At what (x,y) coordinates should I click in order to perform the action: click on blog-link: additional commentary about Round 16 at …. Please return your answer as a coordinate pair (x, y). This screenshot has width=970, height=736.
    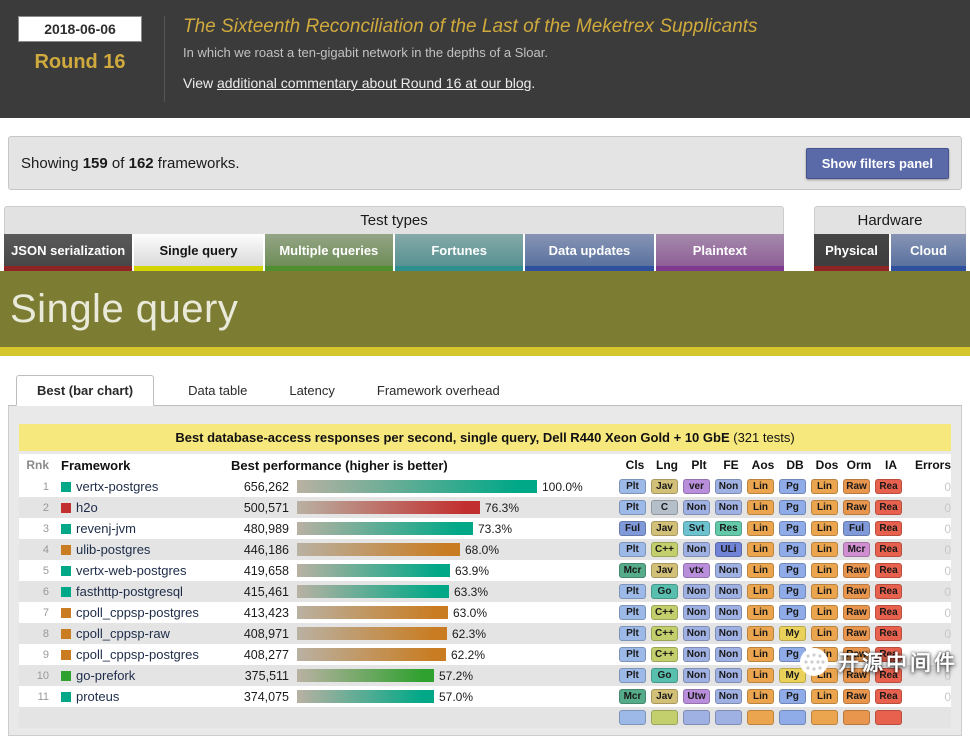
    Looking at the image, I should click on (374, 83).